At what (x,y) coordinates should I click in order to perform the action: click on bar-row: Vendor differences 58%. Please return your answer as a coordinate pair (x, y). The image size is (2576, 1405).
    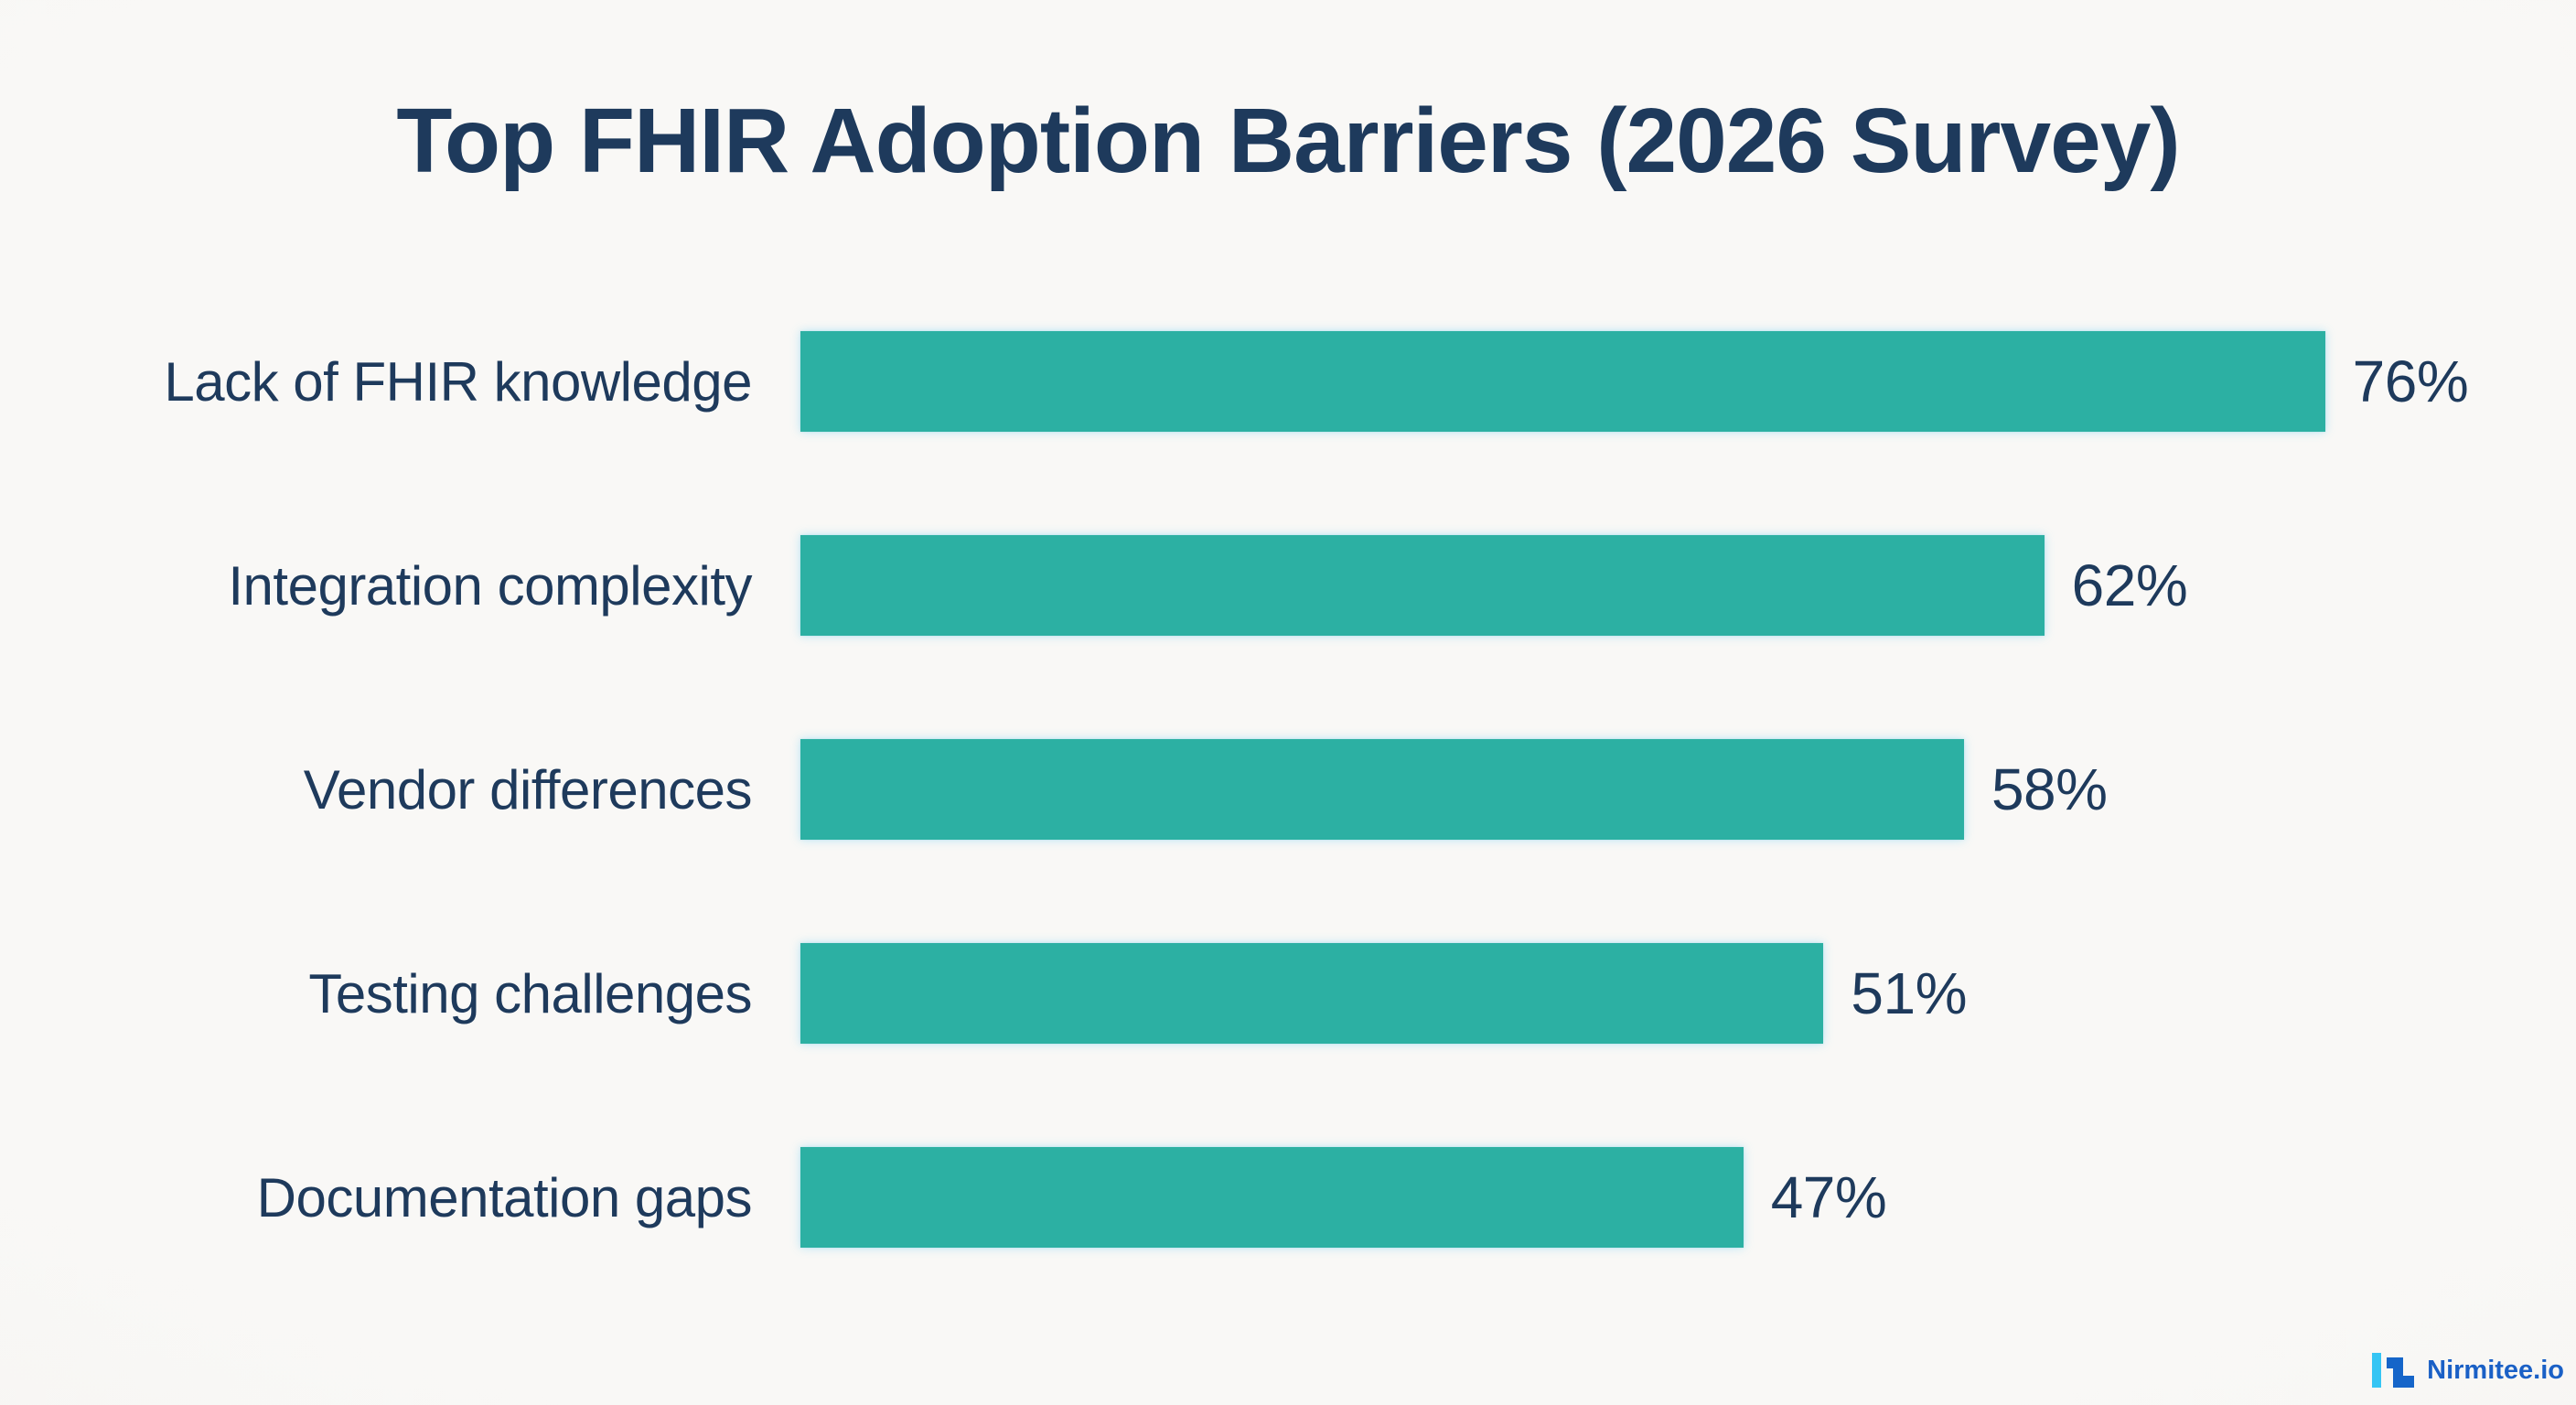
    Looking at the image, I should click on (1288, 790).